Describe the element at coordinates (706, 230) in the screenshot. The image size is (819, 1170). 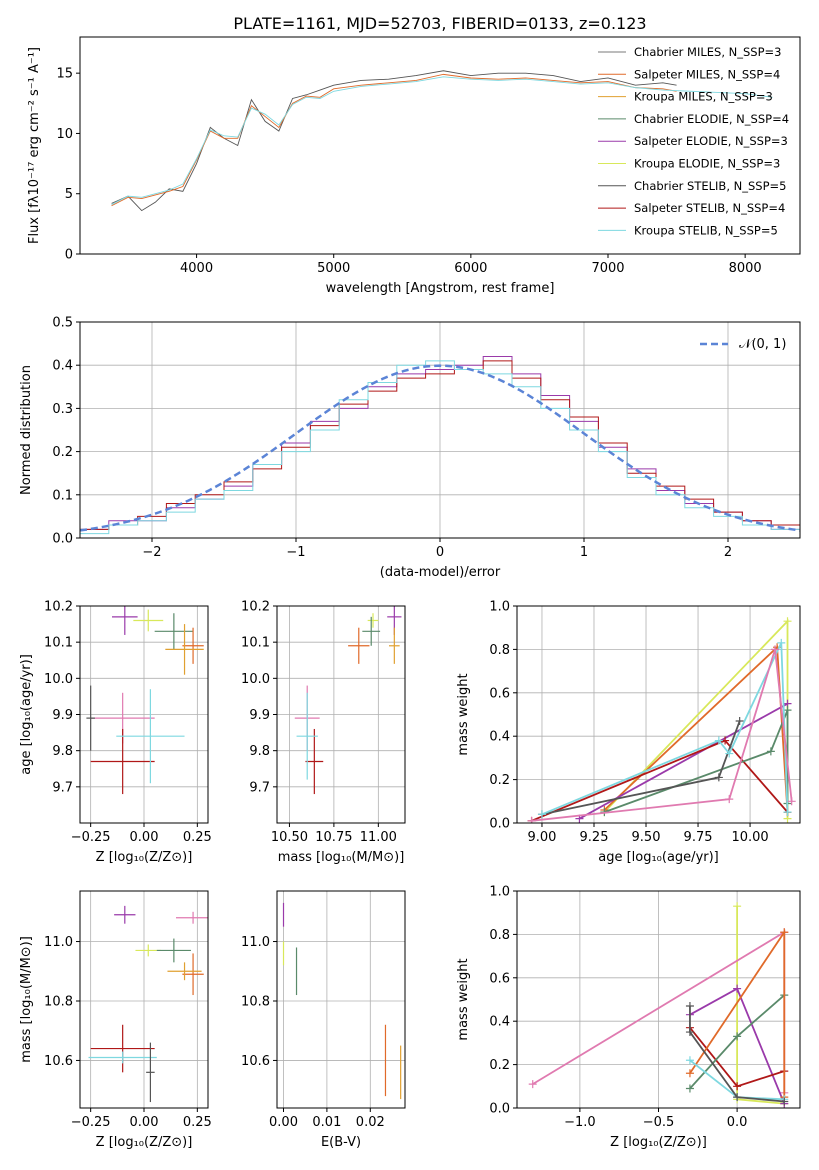
I see `legend-entry: Kroupa STELIB, N_SSP=5` at that location.